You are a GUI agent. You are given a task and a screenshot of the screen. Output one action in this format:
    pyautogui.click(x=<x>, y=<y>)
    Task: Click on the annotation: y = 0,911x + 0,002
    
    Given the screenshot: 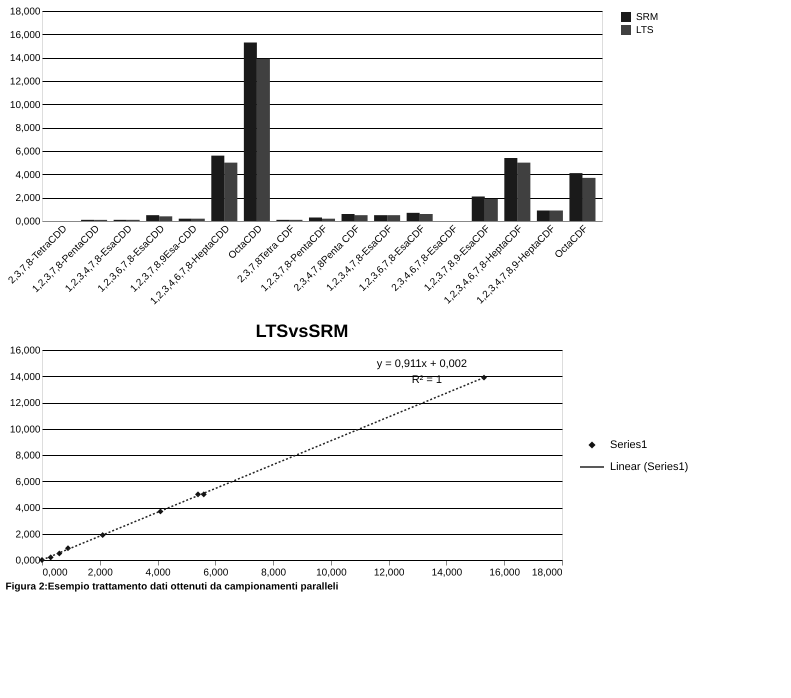 What is the action you would take?
    pyautogui.click(x=421, y=364)
    